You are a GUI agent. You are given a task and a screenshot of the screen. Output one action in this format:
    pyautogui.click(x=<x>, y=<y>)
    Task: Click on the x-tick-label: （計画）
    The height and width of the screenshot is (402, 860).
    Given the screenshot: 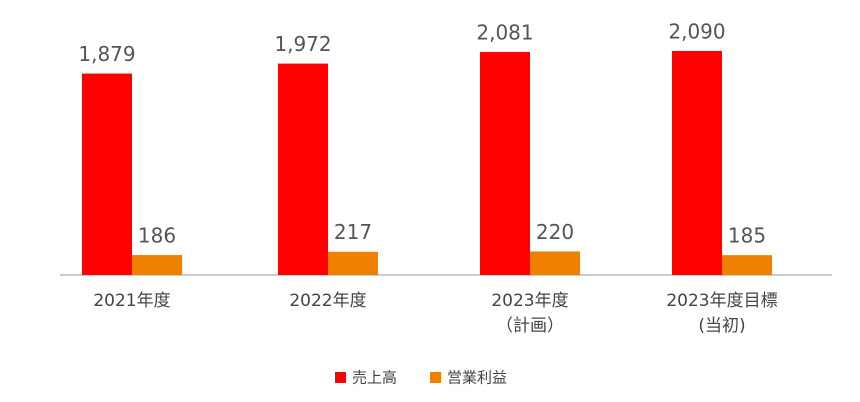 What is the action you would take?
    pyautogui.click(x=530, y=326)
    